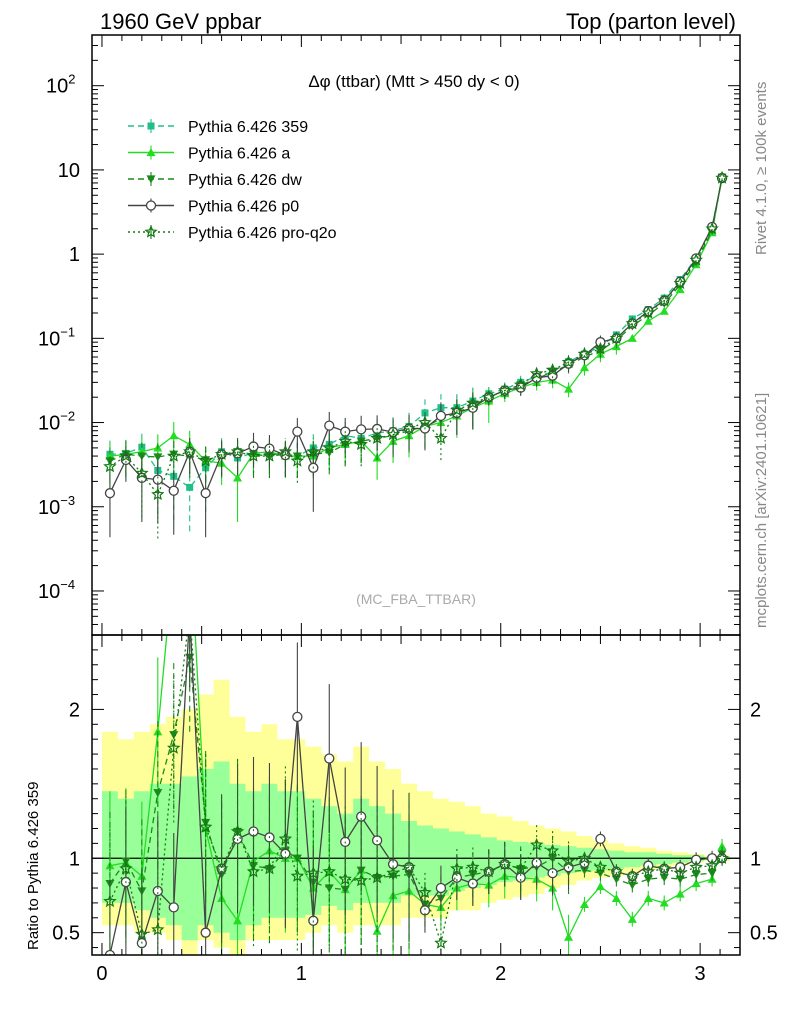 Image resolution: width=786 pixels, height=1024 pixels. Describe the element at coordinates (74, 859) in the screenshot. I see `y-tick-label-ratio-left: 1` at that location.